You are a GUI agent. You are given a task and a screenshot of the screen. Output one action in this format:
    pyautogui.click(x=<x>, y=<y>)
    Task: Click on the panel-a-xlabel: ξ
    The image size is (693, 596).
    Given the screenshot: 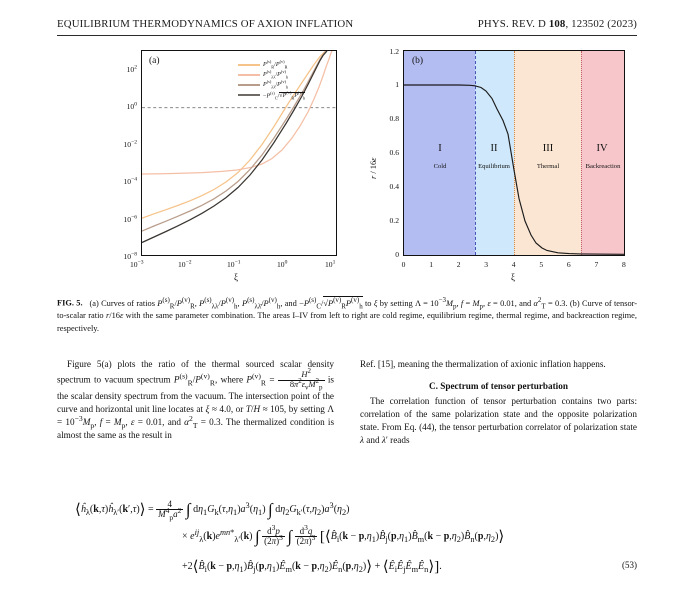 What is the action you would take?
    pyautogui.click(x=236, y=277)
    